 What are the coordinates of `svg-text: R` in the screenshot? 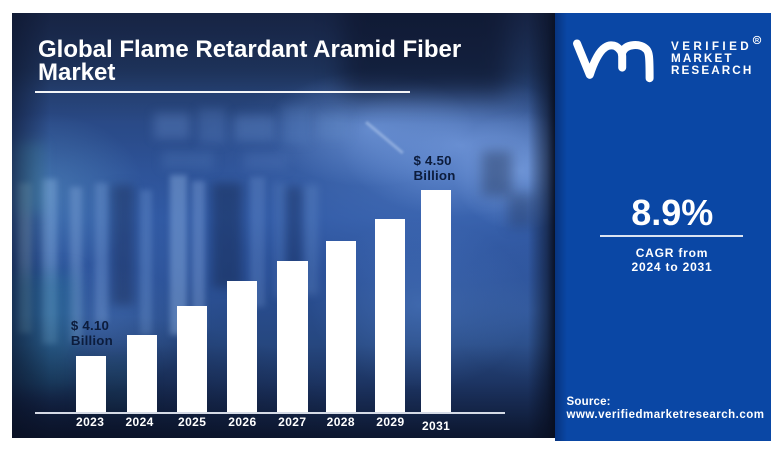 It's located at (757, 41).